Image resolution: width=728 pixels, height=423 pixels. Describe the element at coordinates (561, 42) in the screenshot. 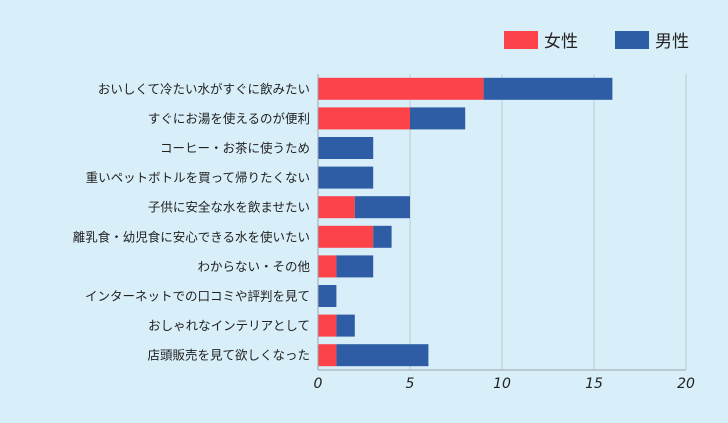

I see `legend-label: 女性` at that location.